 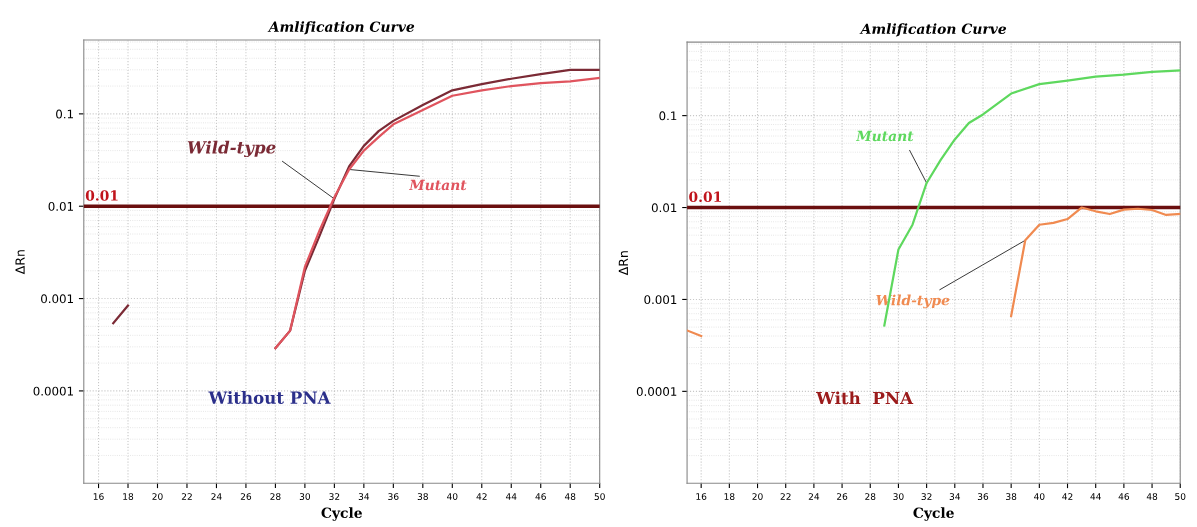 What do you see at coordinates (231, 149) in the screenshot?
I see `text: Wild-type` at bounding box center [231, 149].